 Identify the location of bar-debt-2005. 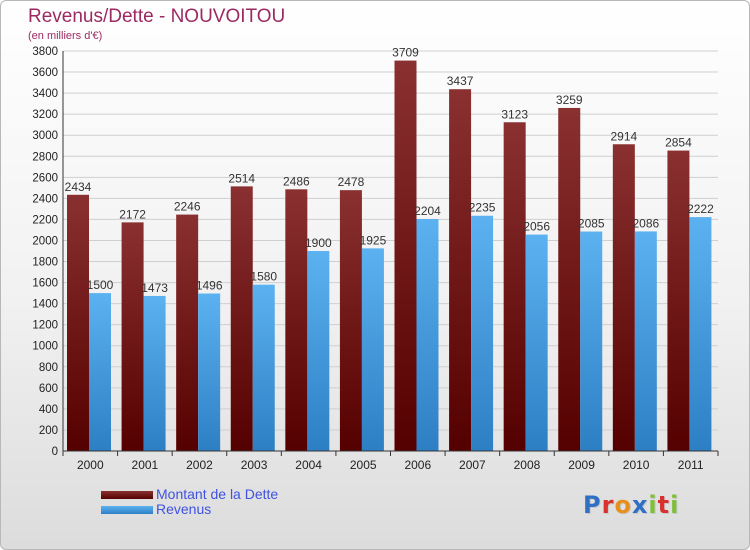
(350, 320).